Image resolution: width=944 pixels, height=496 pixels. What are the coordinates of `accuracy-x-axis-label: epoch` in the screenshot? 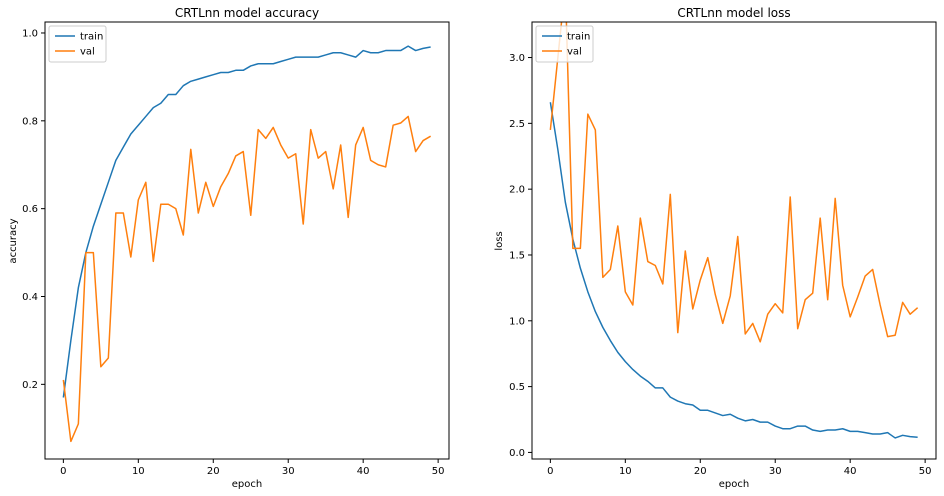 It's located at (247, 484).